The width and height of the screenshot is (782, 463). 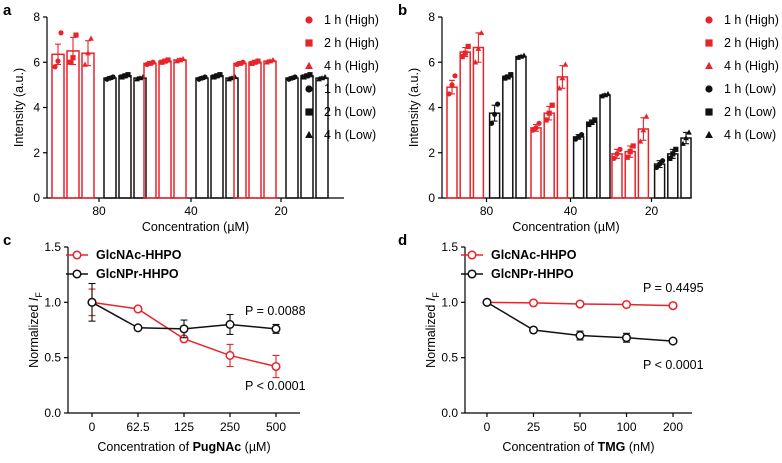 What do you see at coordinates (34, 334) in the screenshot?
I see `y-axis-label-main: Normalized` at bounding box center [34, 334].